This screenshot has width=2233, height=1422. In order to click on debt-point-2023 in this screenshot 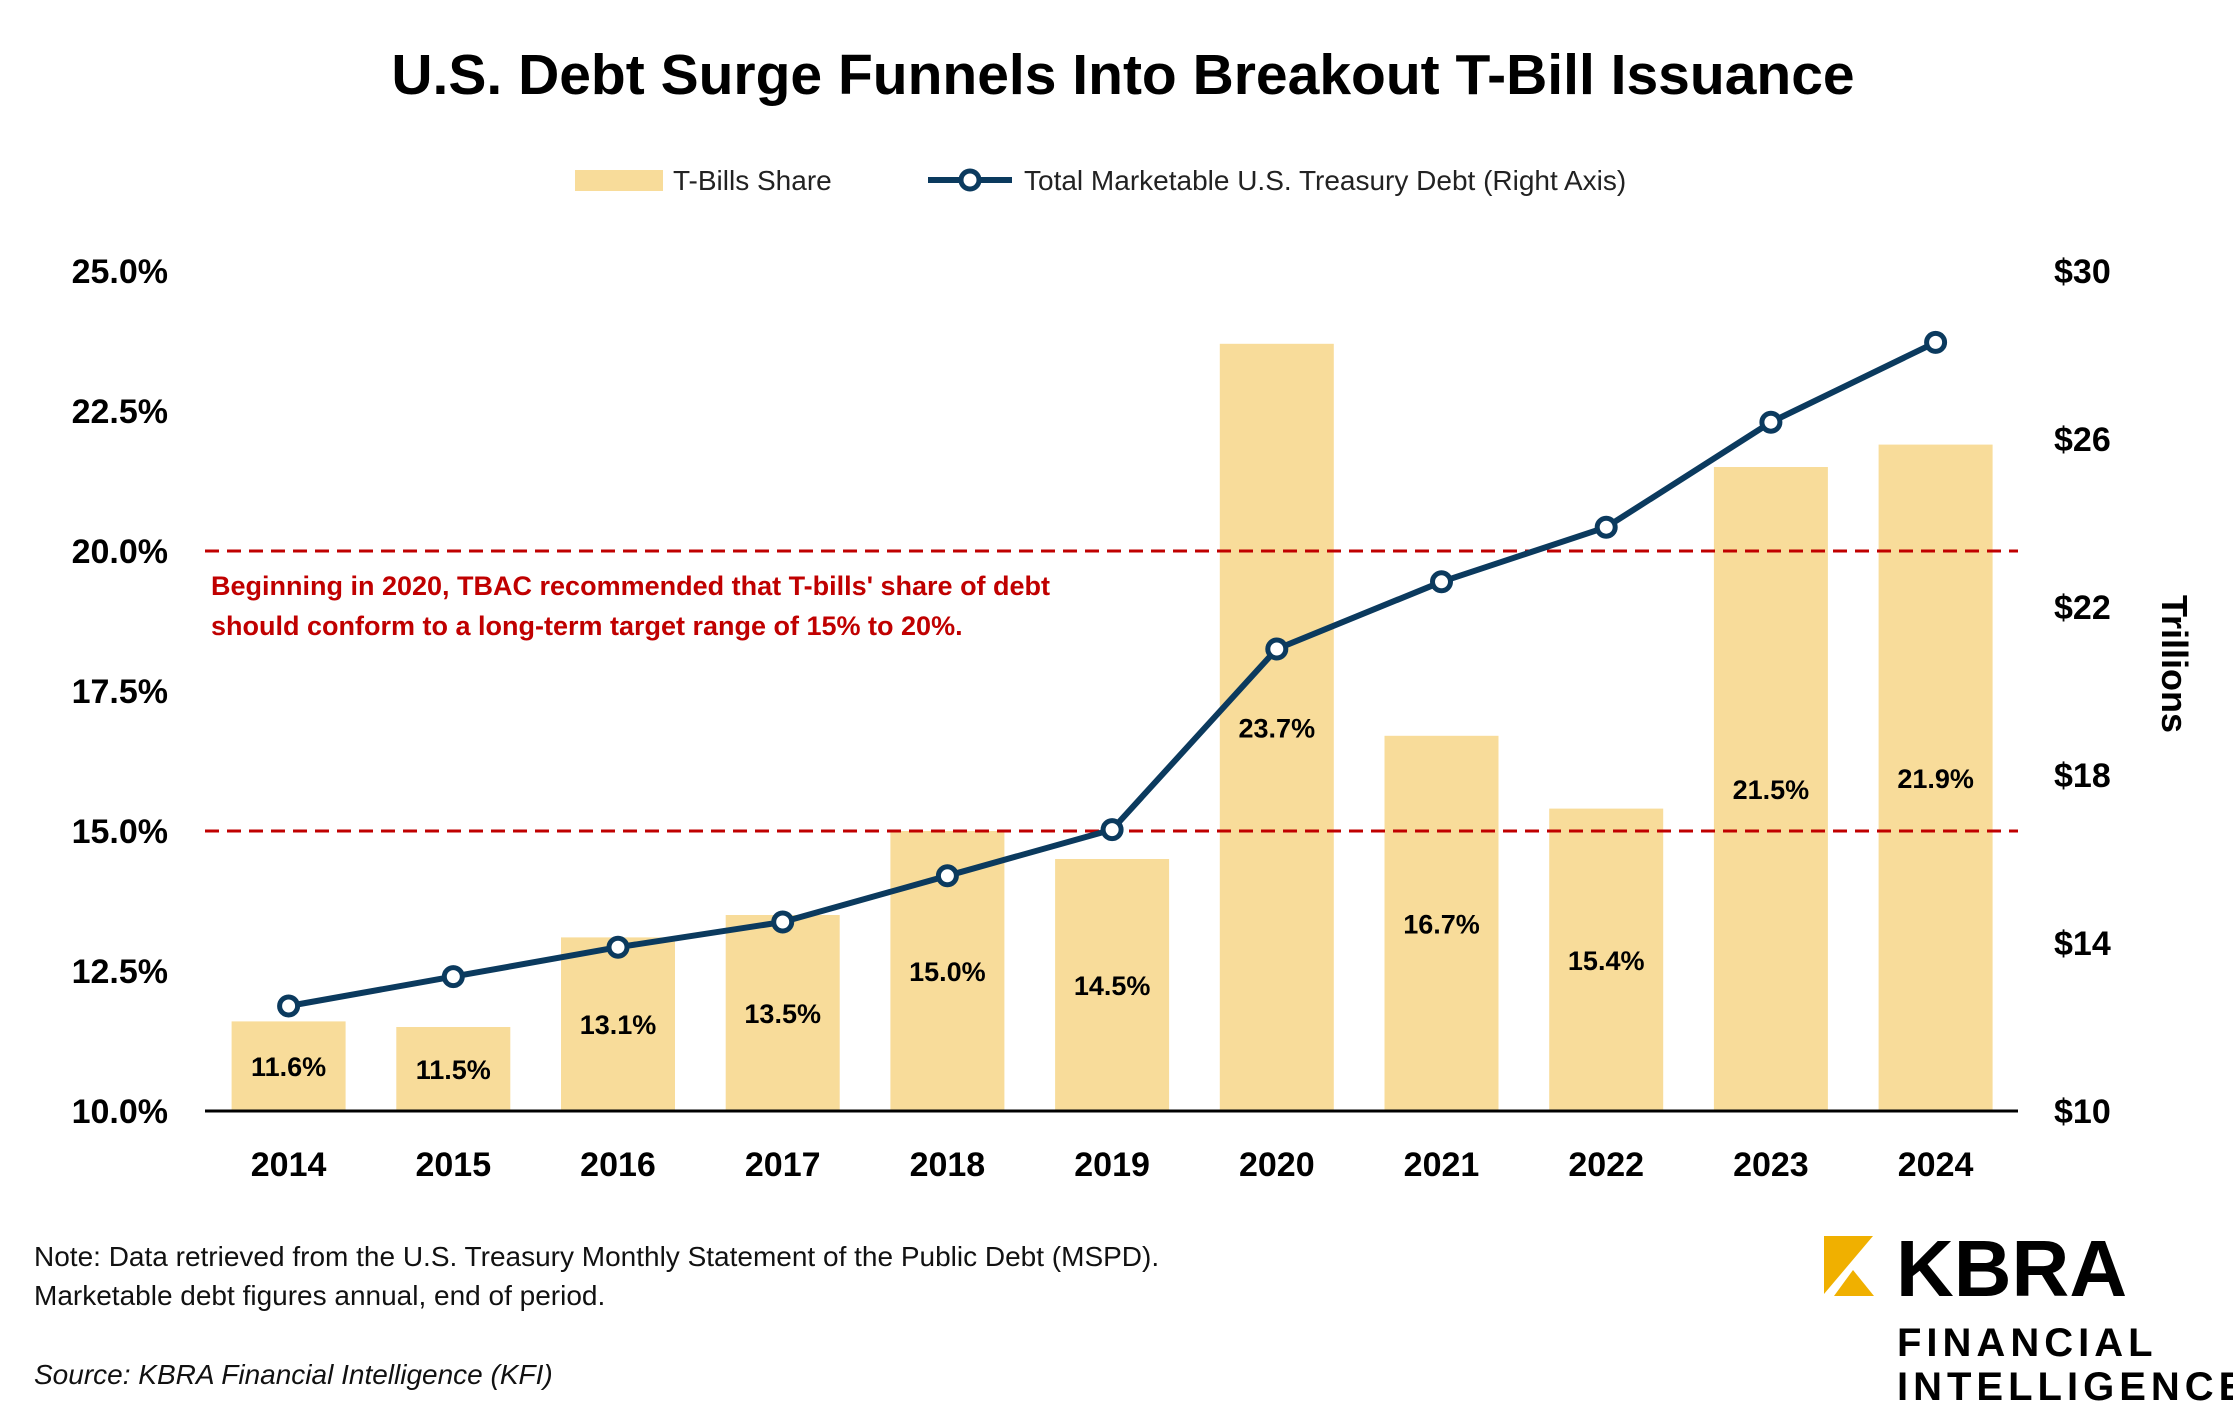, I will do `click(1771, 422)`.